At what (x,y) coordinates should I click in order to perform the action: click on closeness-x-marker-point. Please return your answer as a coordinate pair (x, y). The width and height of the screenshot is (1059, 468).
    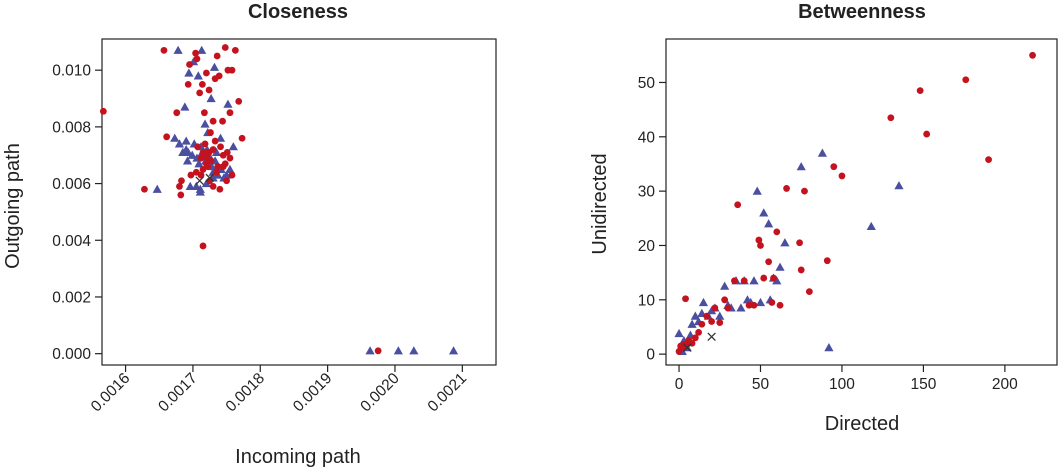
    Looking at the image, I should click on (210, 178).